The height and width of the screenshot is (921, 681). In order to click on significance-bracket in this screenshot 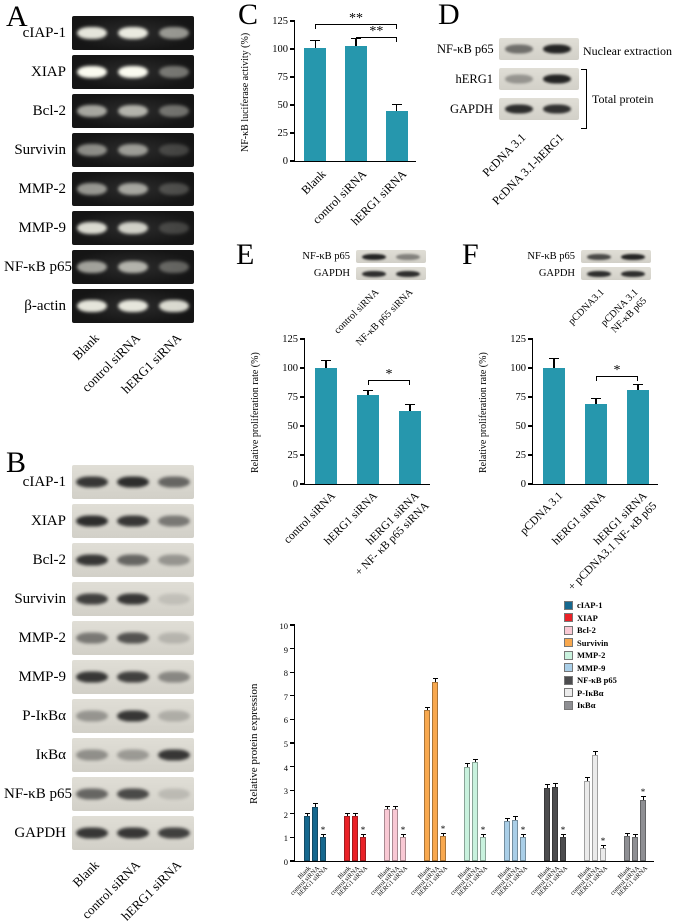, I will do `click(356, 27)`.